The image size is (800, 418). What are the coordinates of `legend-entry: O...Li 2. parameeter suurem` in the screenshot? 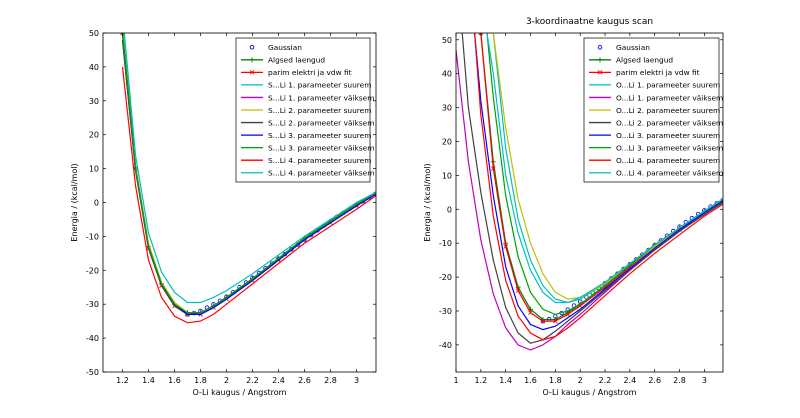 It's located at (654, 110).